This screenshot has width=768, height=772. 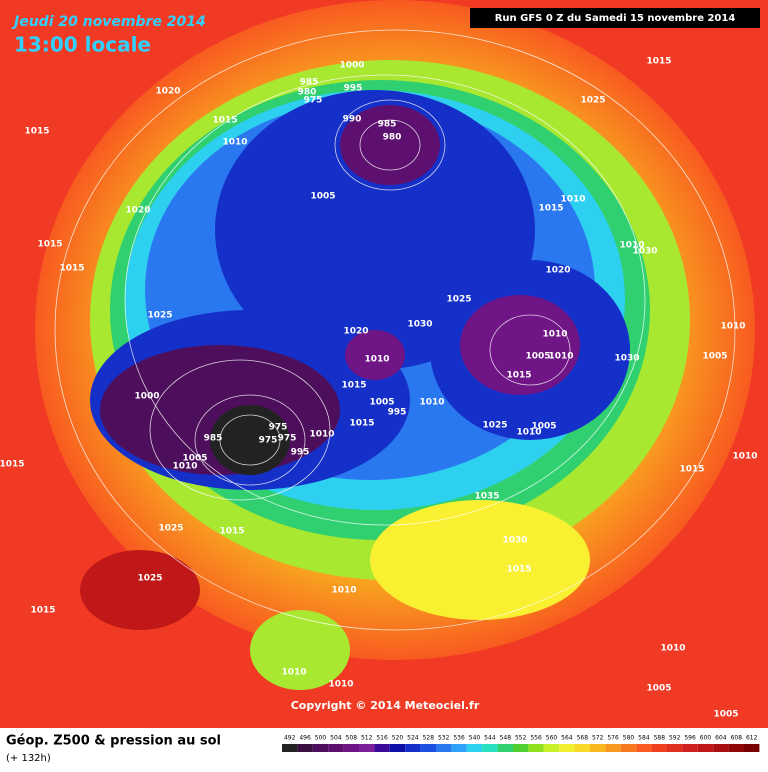 What do you see at coordinates (675, 738) in the screenshot?
I see `colorbar-label: 592` at bounding box center [675, 738].